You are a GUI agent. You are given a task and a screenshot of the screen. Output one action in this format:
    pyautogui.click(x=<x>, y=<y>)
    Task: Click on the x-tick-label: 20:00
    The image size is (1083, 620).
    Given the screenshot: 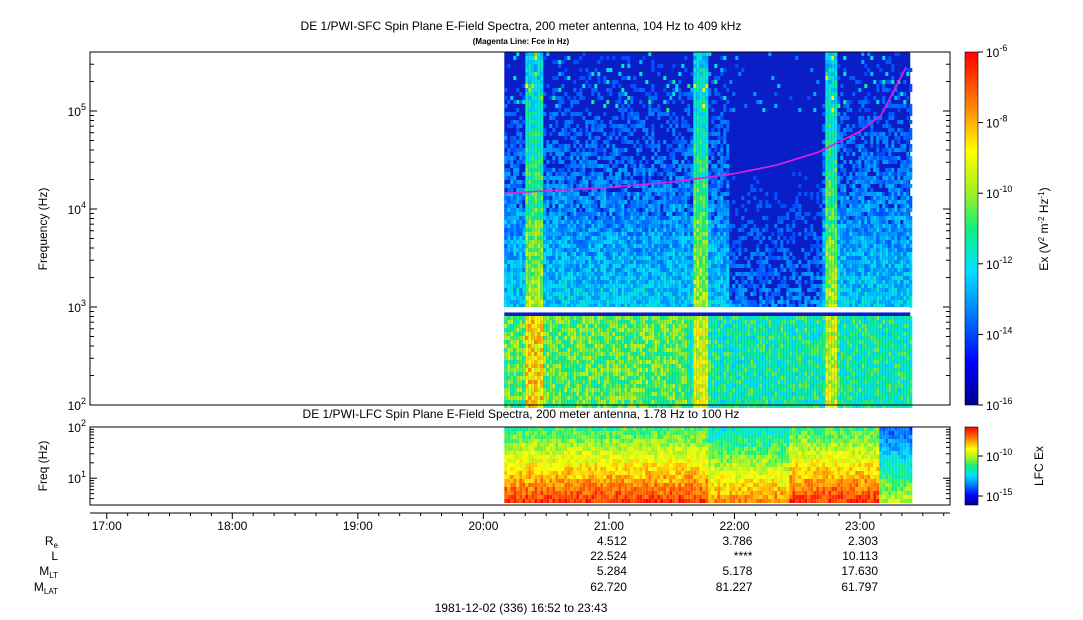 What is the action you would take?
    pyautogui.click(x=483, y=526)
    